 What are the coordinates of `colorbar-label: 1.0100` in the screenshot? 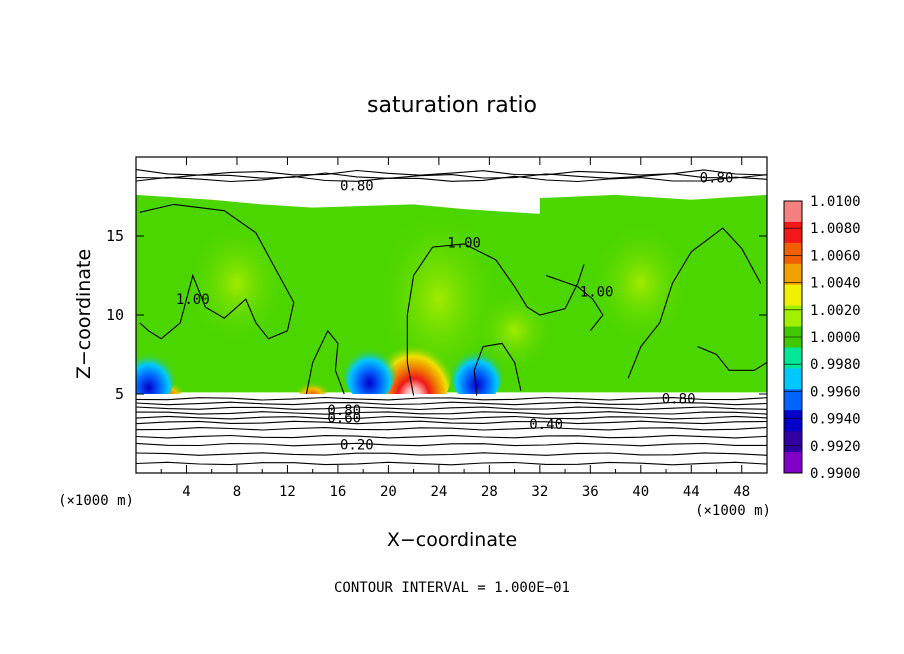 It's located at (835, 202).